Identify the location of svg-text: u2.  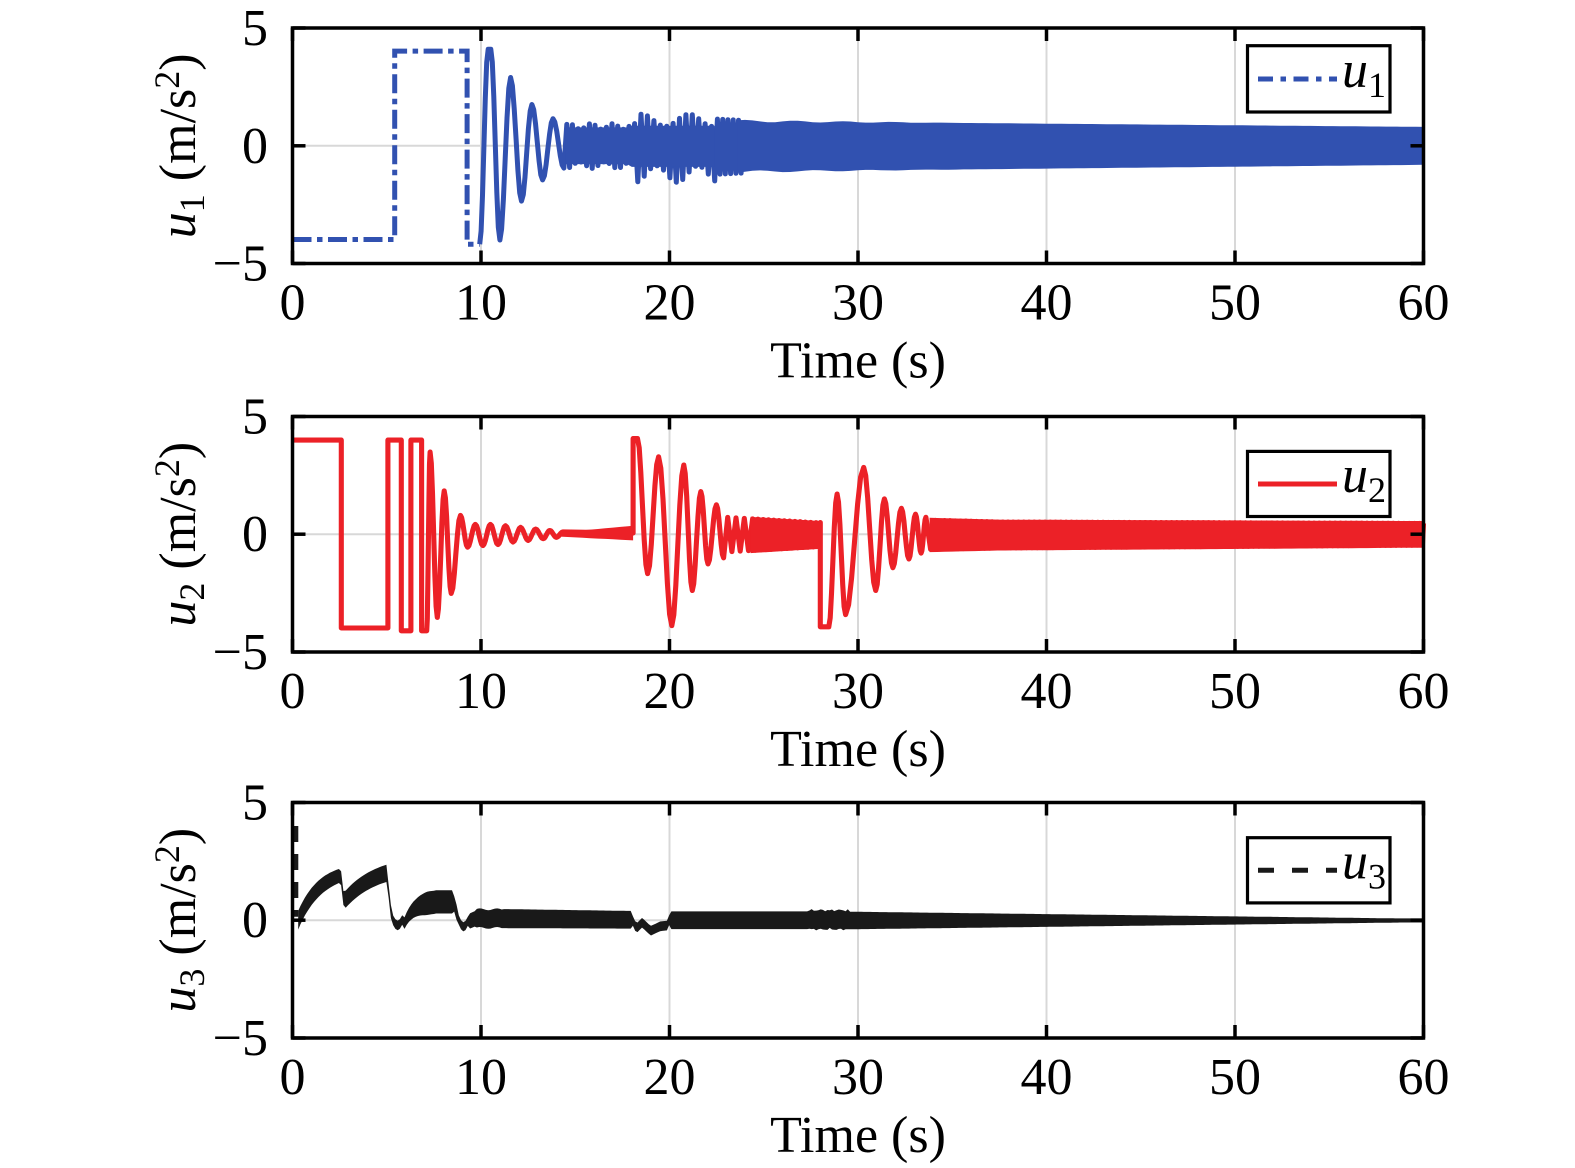
(1364, 478).